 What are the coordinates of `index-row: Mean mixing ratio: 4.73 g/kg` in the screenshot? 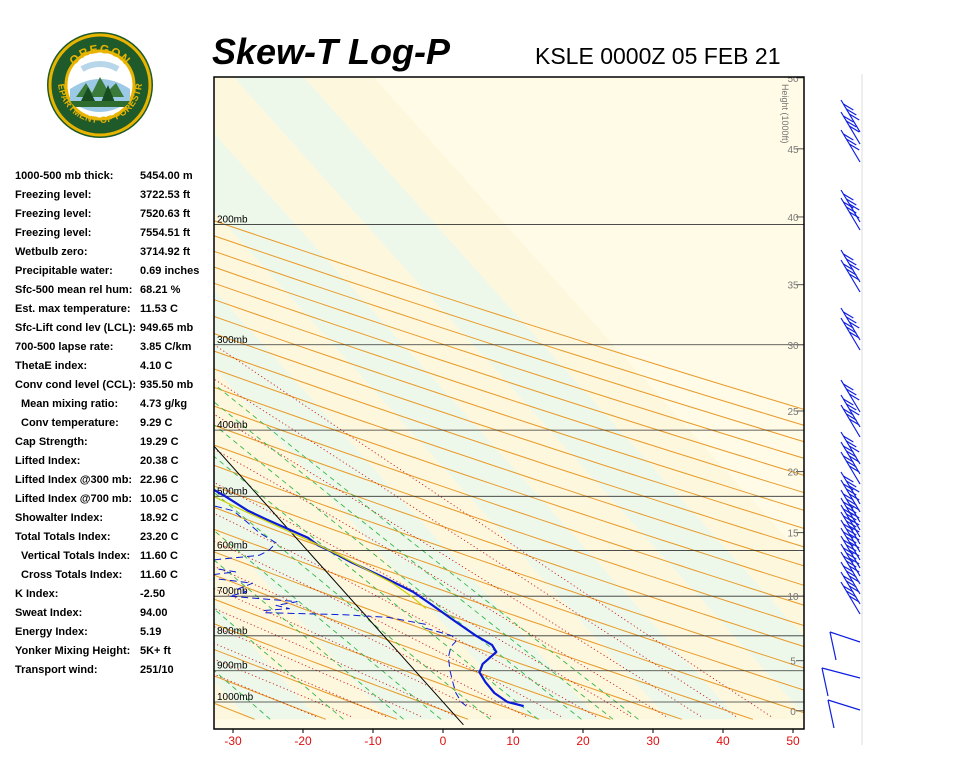 It's located at (115, 407).